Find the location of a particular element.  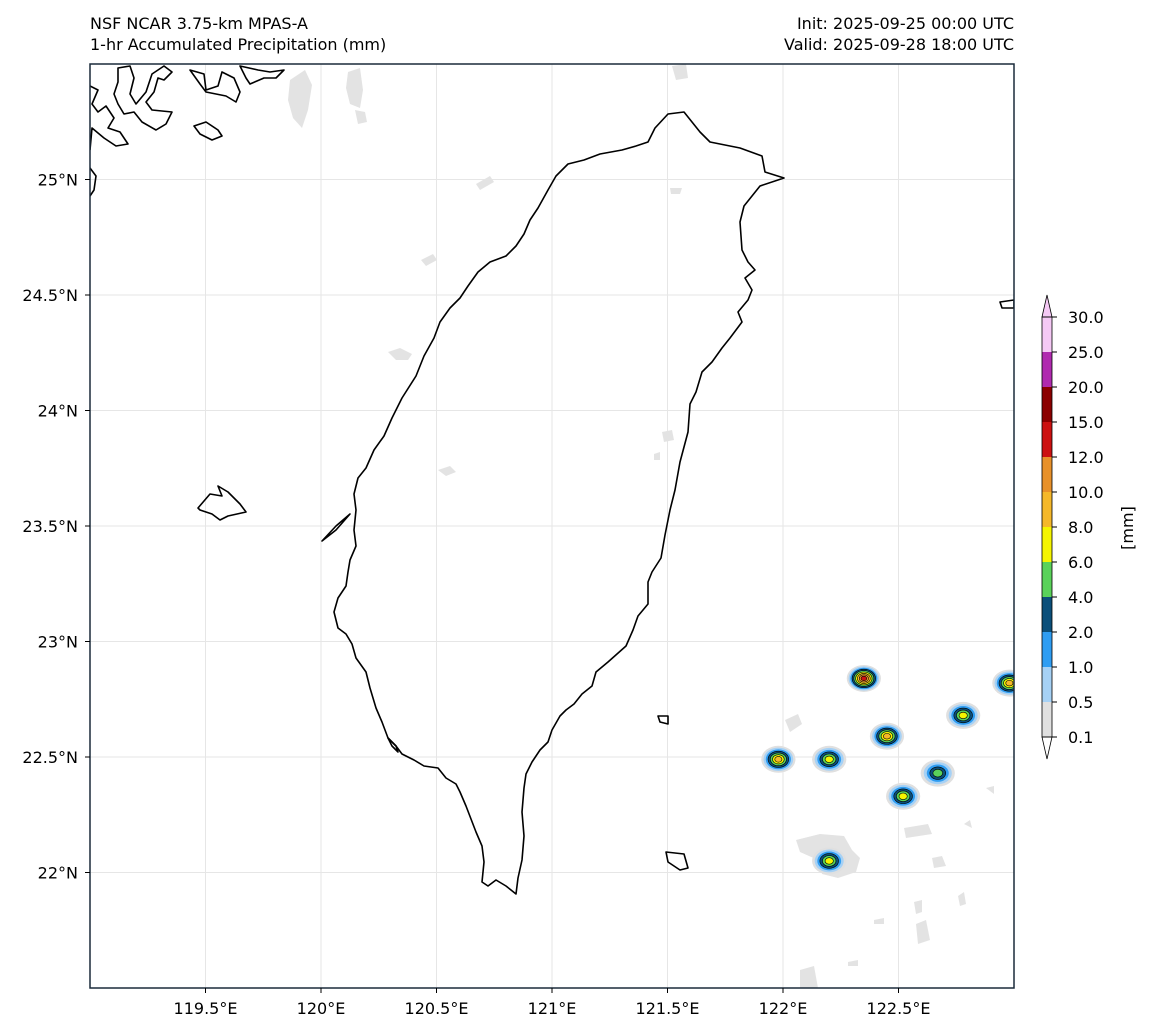

lat-tick-label: 24.5°N is located at coordinates (50, 295).